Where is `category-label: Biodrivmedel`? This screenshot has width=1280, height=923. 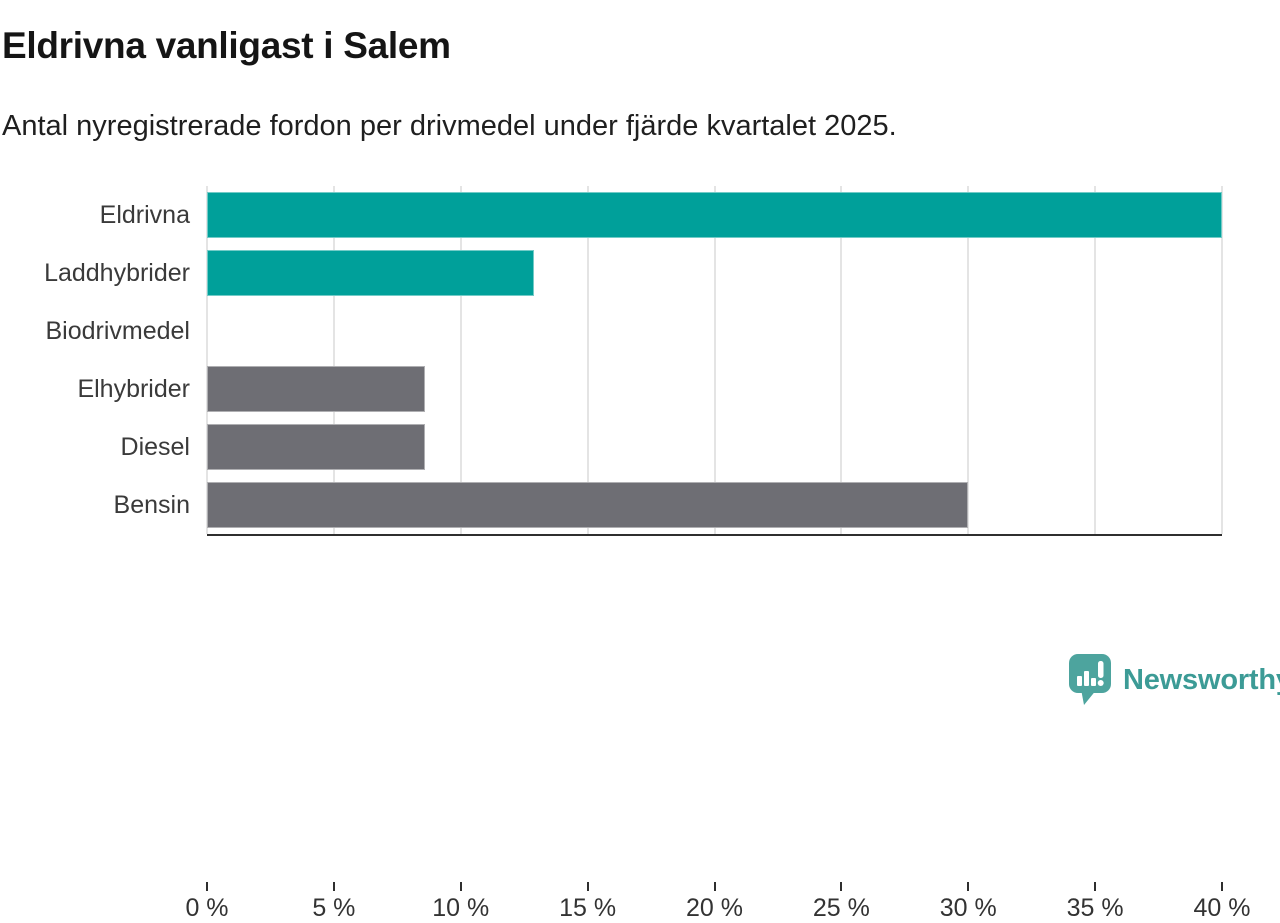 category-label: Biodrivmedel is located at coordinates (117, 331).